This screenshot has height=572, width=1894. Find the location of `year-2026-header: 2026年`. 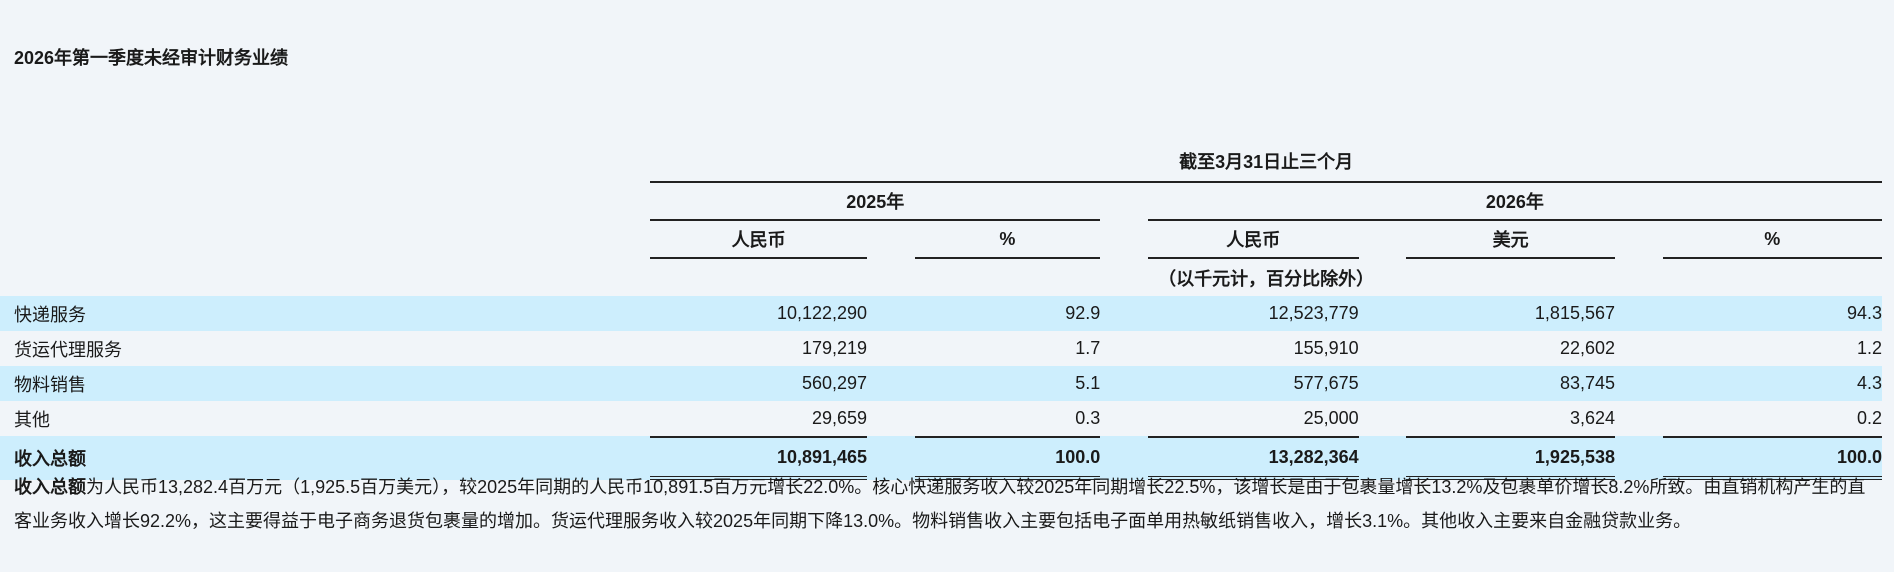

year-2026-header: 2026年 is located at coordinates (1514, 202).